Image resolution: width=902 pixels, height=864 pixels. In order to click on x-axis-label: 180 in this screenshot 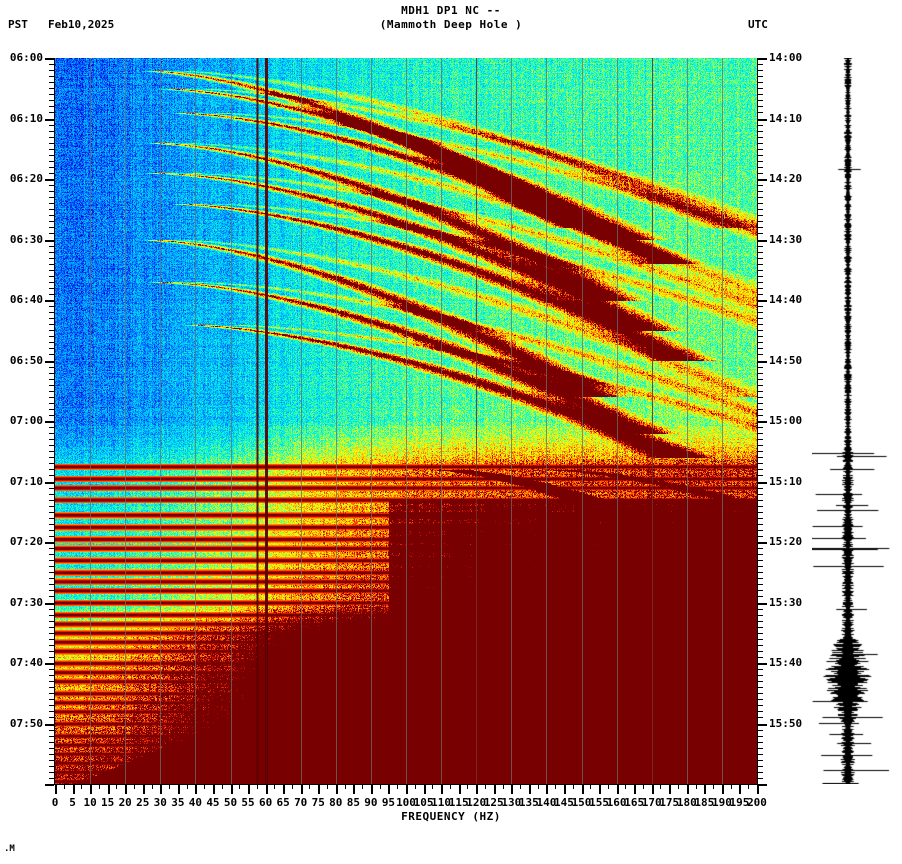, I will do `click(686, 802)`.